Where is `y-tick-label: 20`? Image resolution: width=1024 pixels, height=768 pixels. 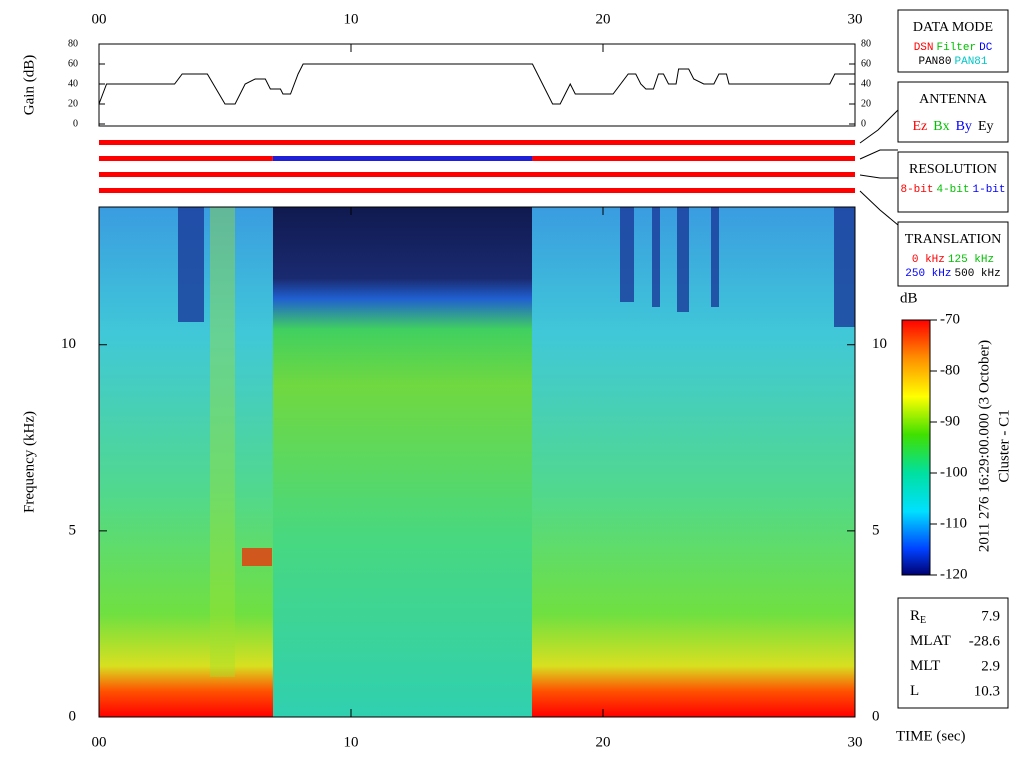 y-tick-label: 20 is located at coordinates (73, 103).